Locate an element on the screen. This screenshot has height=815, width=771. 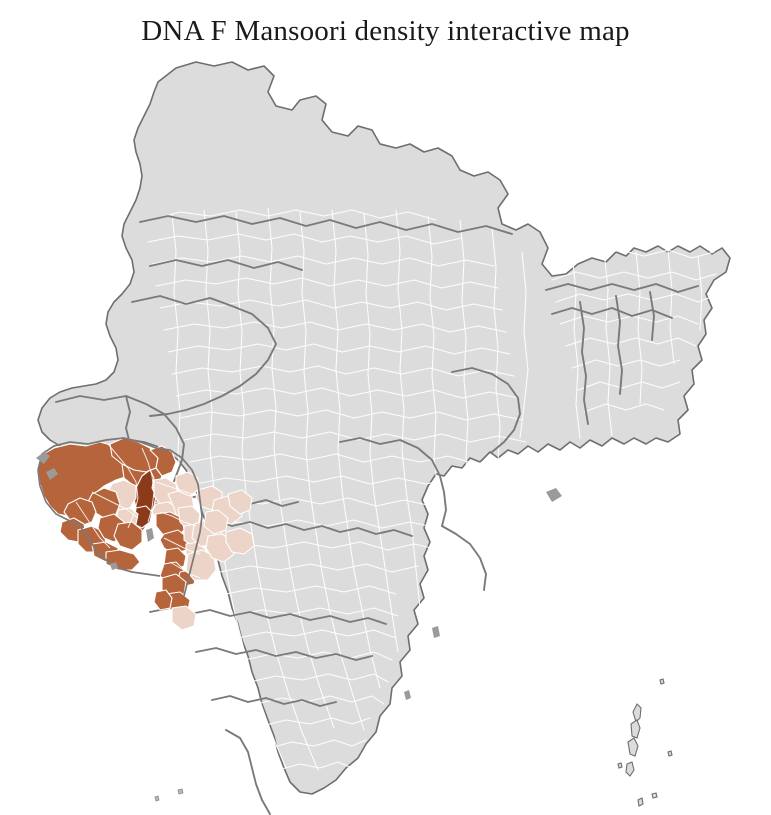
island-north-andaman is located at coordinates (637, 713).